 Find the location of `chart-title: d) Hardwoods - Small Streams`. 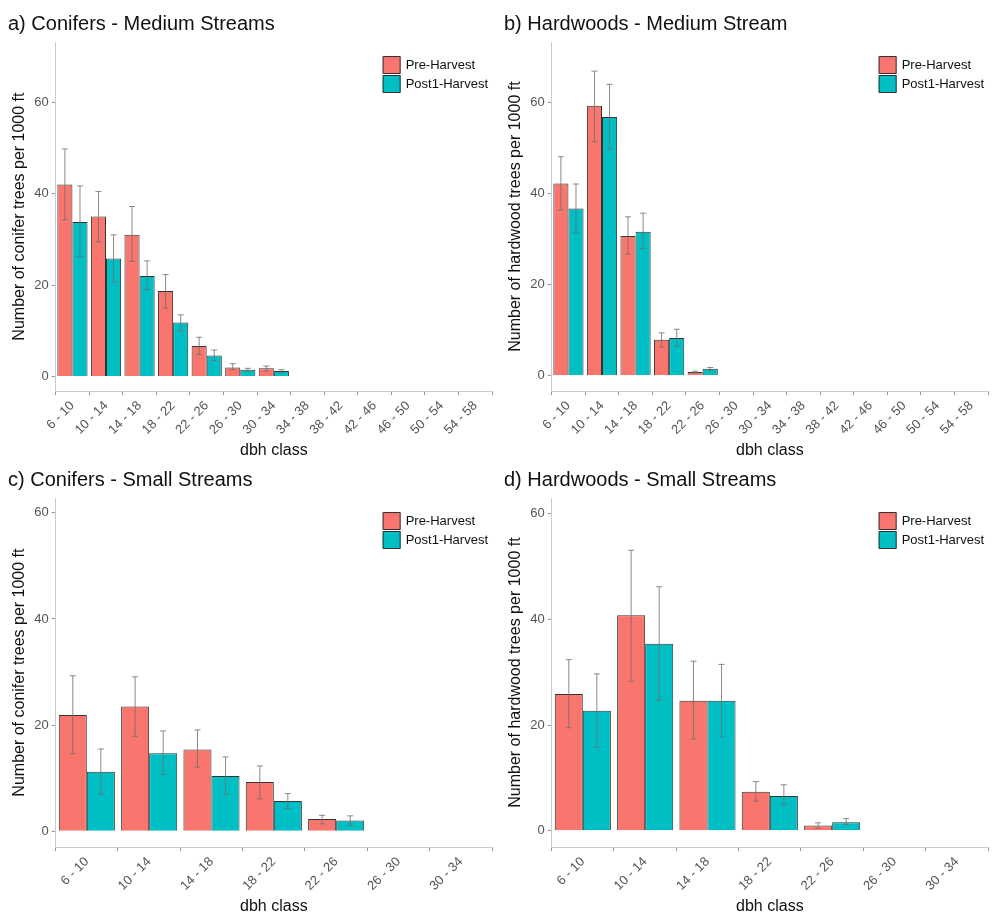

chart-title: d) Hardwoods - Small Streams is located at coordinates (640, 478).